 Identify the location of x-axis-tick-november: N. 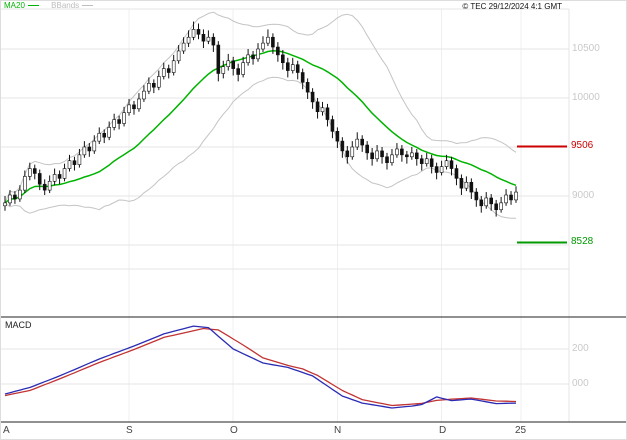
(338, 430).